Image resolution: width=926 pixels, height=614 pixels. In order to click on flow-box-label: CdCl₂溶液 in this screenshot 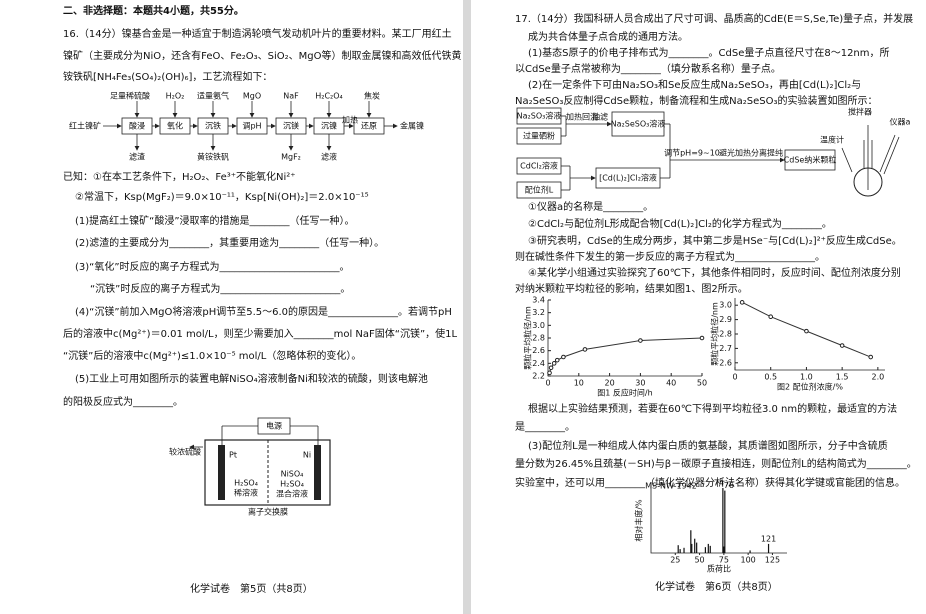, I will do `click(539, 166)`.